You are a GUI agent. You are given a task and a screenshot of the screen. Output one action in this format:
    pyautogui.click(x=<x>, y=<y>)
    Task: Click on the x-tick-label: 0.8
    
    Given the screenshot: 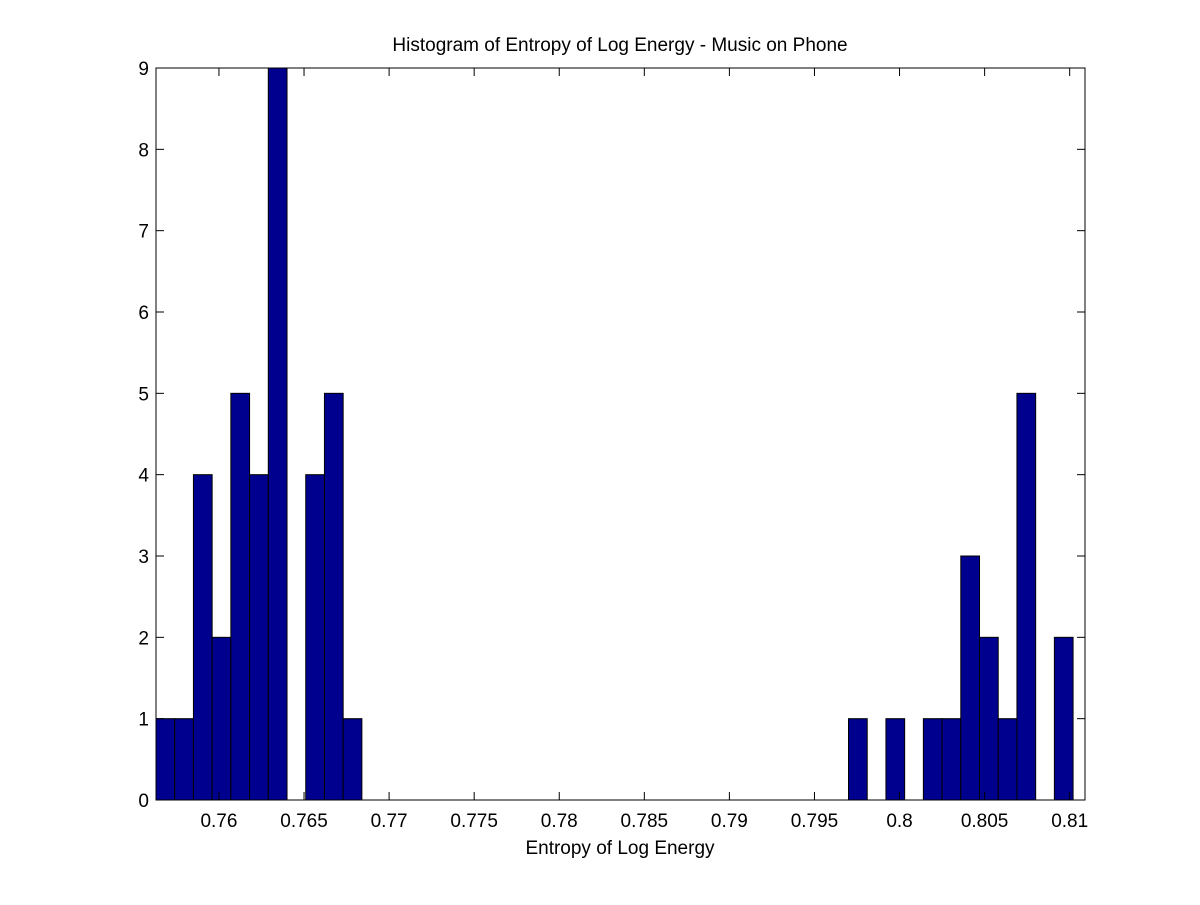 What is the action you would take?
    pyautogui.click(x=899, y=821)
    